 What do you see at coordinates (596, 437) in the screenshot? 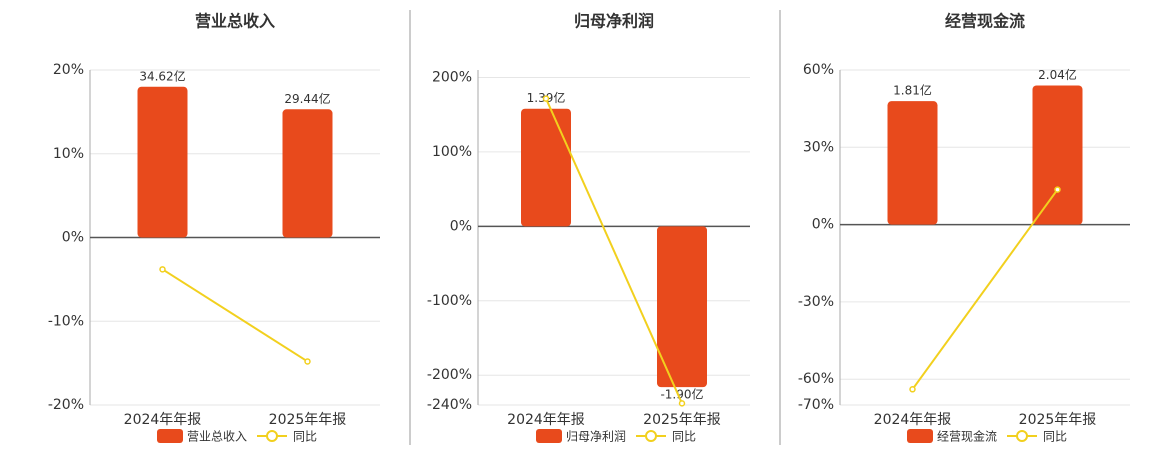
I see `legend-label: 归母净利润` at bounding box center [596, 437].